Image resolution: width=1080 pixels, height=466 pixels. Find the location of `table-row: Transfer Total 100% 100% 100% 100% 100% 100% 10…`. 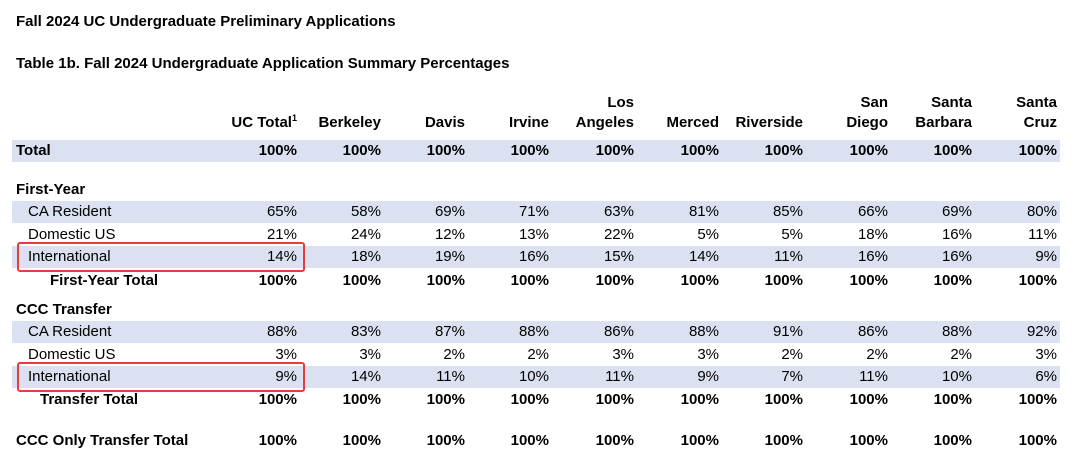

table-row: Transfer Total 100% 100% 100% 100% 100% 100% 10… is located at coordinates (540, 400).